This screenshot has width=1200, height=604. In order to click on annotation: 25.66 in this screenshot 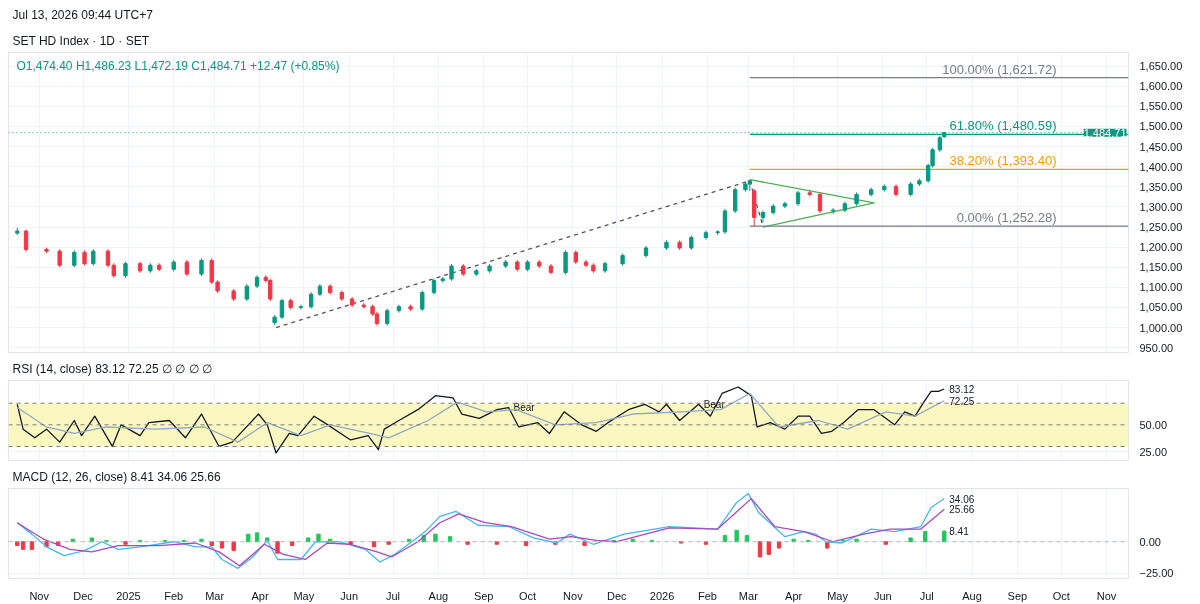, I will do `click(962, 510)`.